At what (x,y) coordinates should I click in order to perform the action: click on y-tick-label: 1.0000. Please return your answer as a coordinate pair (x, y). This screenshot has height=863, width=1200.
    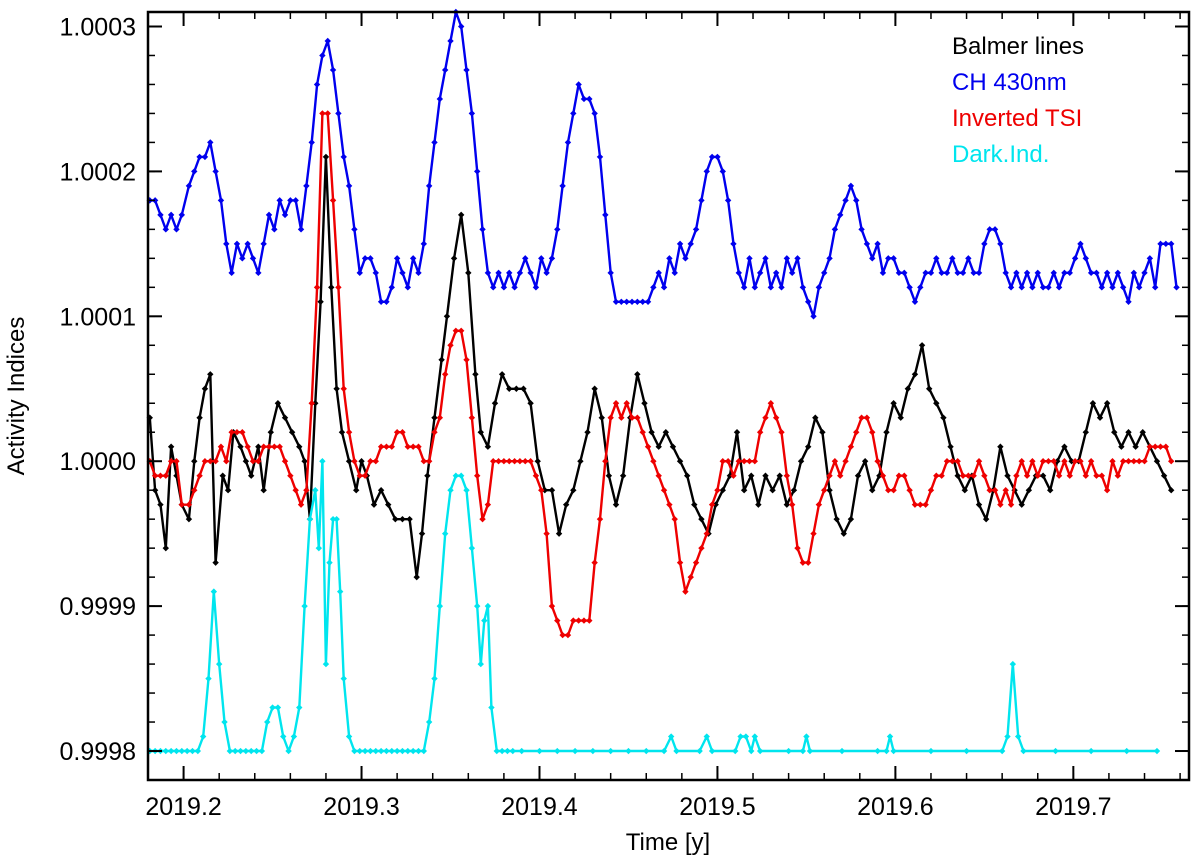
    Looking at the image, I should click on (98, 462).